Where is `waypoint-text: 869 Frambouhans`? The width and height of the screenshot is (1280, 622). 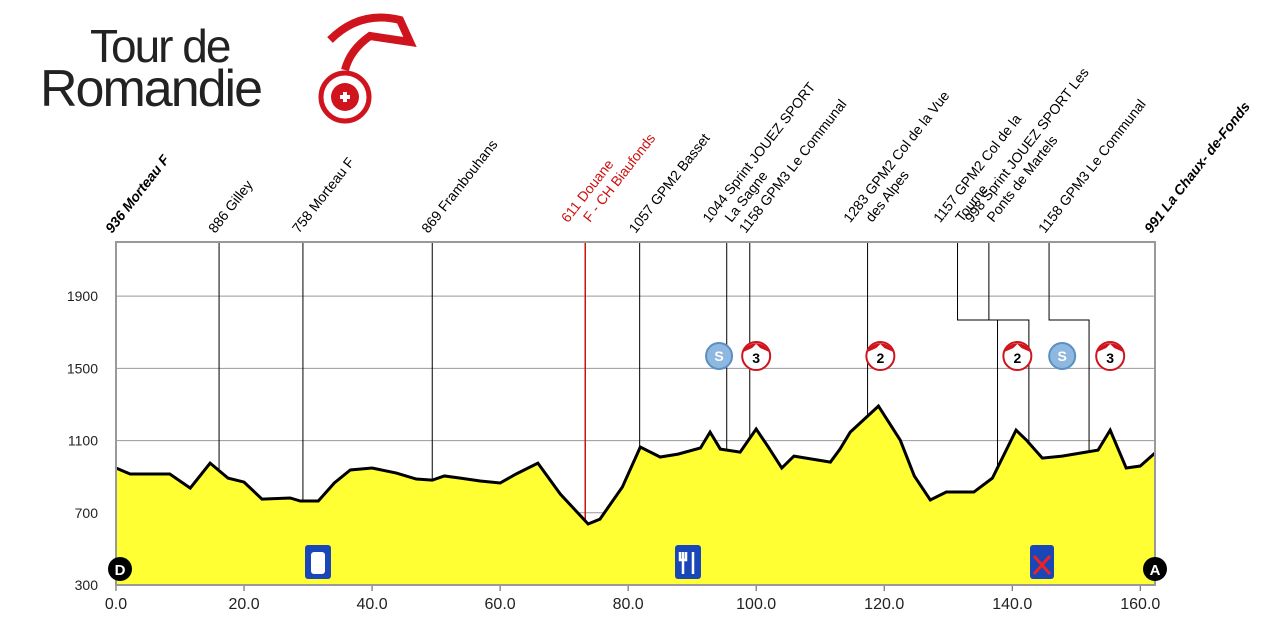 waypoint-text: 869 Frambouhans is located at coordinates (459, 185).